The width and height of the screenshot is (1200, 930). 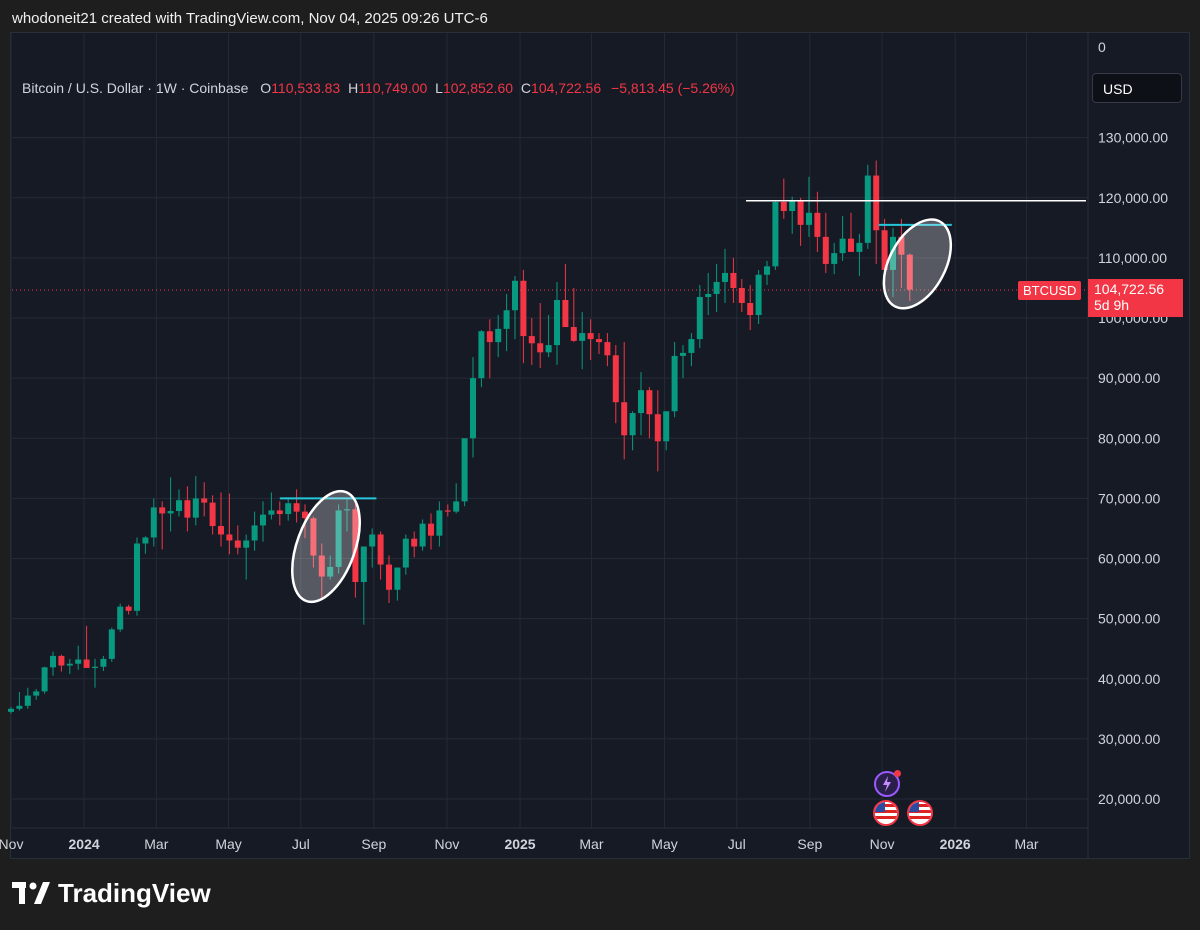 What do you see at coordinates (566, 88) in the screenshot?
I see `close-value: 104,722.56` at bounding box center [566, 88].